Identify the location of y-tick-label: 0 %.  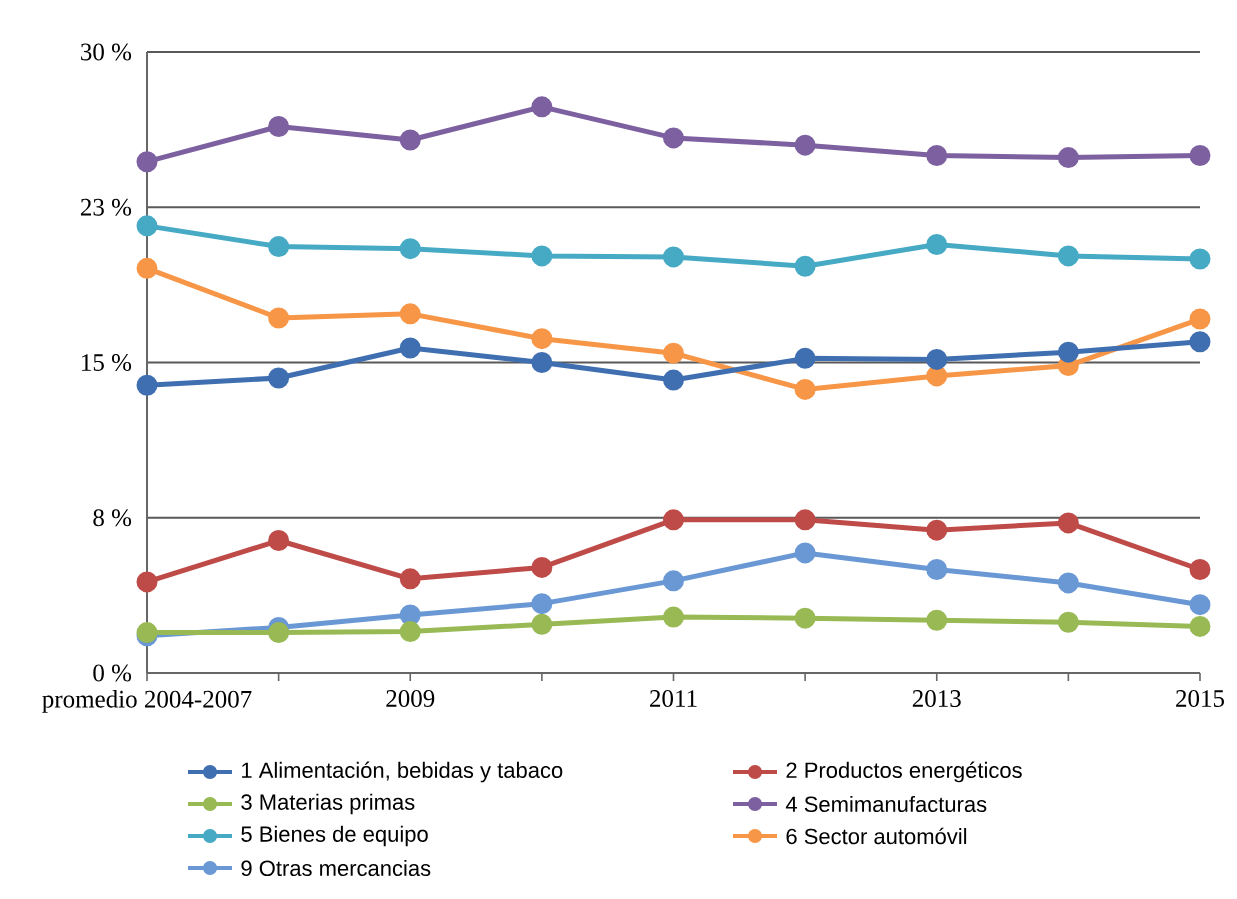
(112, 673).